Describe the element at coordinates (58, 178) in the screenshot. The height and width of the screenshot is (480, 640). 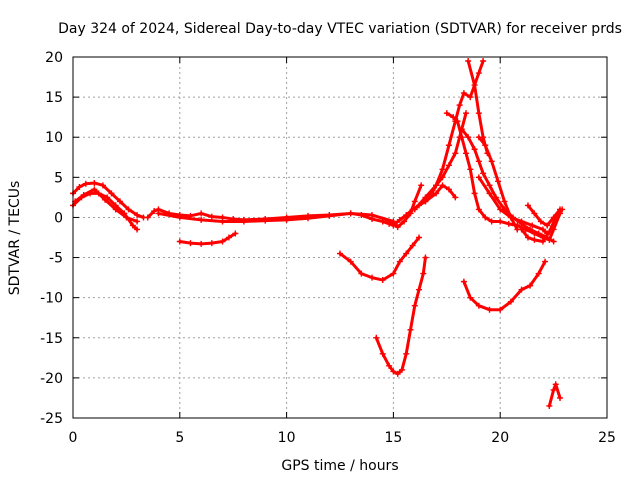
I see `y-tick-label: 5` at that location.